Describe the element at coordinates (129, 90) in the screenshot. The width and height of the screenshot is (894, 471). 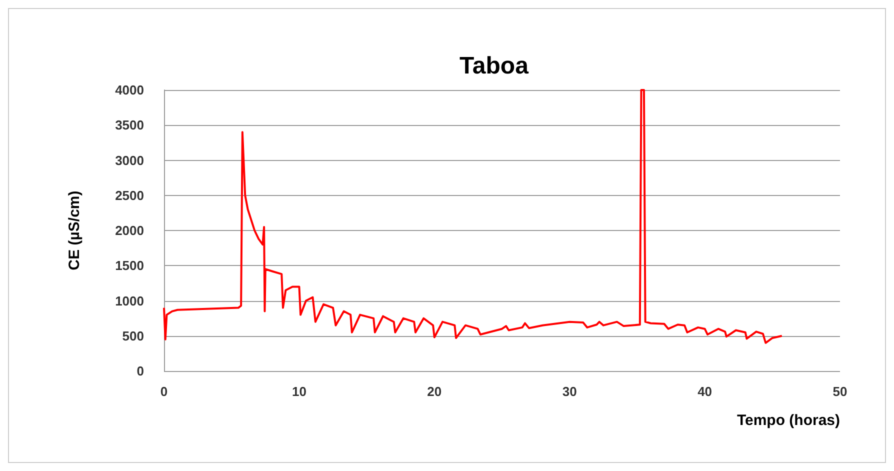
I see `y-tick-label: 4000` at that location.